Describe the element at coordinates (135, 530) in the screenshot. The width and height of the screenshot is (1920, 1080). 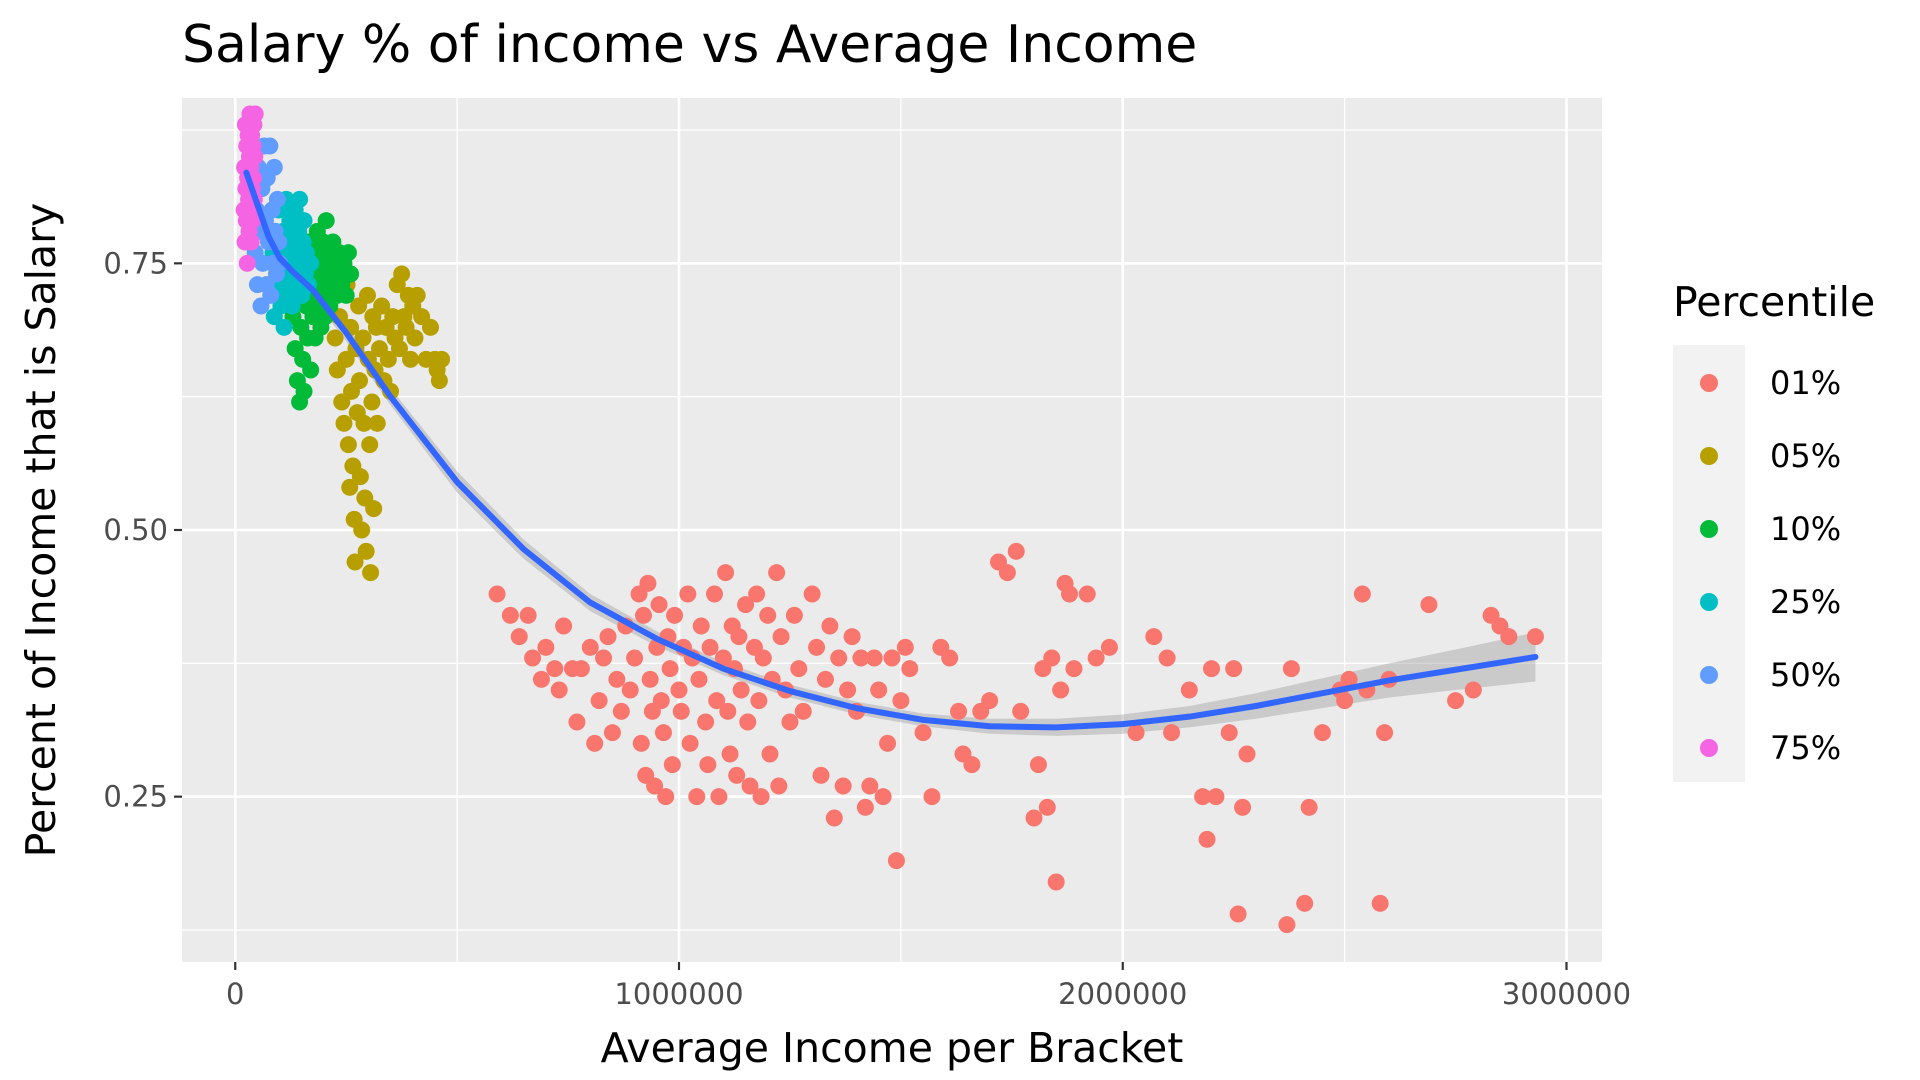
I see `y-tick-label: 0.50` at that location.